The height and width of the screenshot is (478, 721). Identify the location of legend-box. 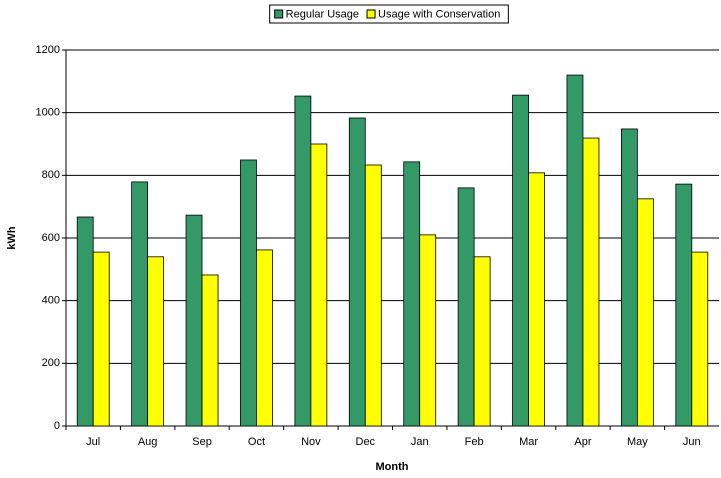
(389, 14).